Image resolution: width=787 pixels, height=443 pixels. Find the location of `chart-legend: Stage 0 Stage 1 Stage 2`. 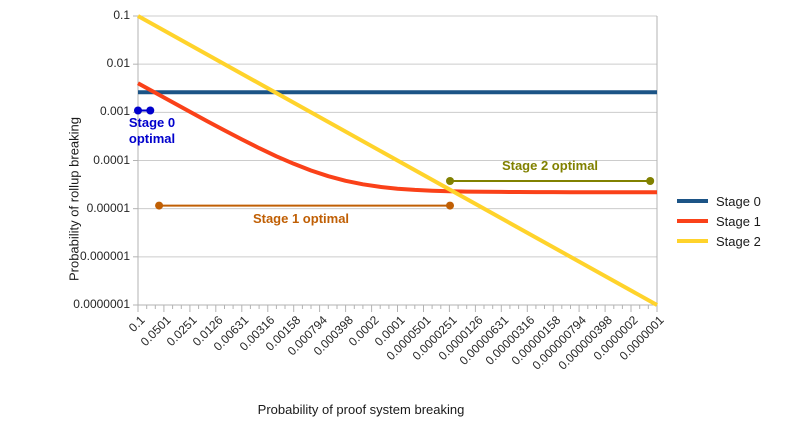

chart-legend: Stage 0 Stage 1 Stage 2 is located at coordinates (719, 221).